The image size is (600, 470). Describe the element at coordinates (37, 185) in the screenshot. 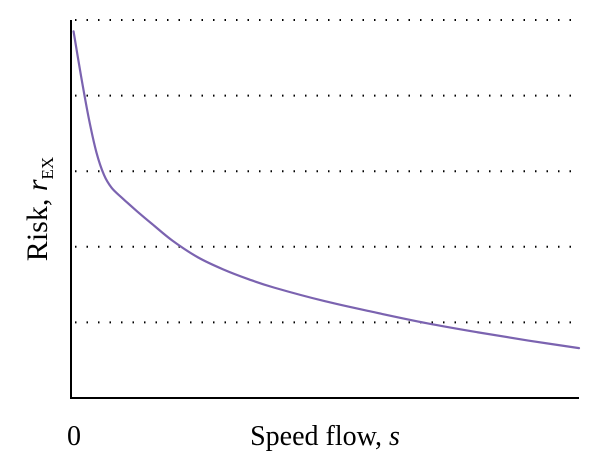

I see `y-axis-label-symbol: r` at that location.